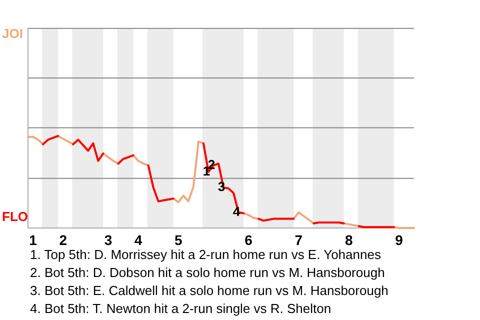 The image size is (480, 320). What do you see at coordinates (248, 240) in the screenshot?
I see `x-tick-label: 6` at bounding box center [248, 240].